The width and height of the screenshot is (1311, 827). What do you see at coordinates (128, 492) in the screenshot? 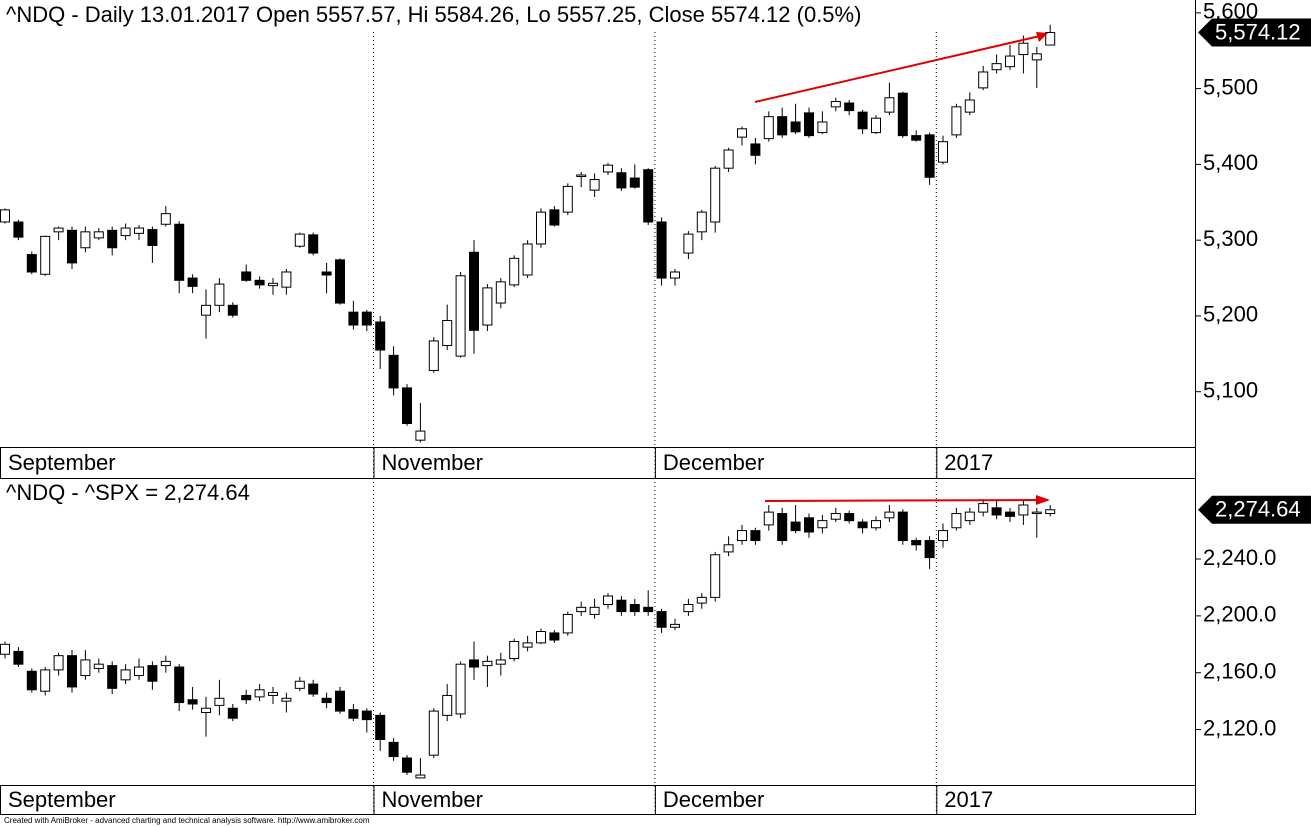
I see `chart-title: ^NDQ - ^SPX = 2,274.64` at bounding box center [128, 492].